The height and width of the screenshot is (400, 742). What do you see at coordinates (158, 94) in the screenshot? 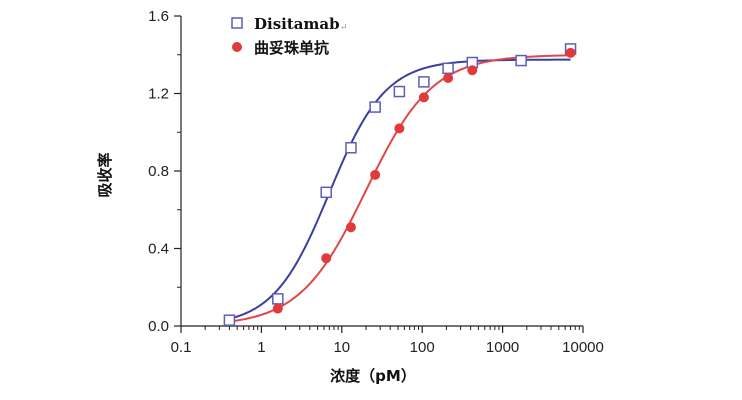
I see `y-tick-label: 1.2` at bounding box center [158, 94].